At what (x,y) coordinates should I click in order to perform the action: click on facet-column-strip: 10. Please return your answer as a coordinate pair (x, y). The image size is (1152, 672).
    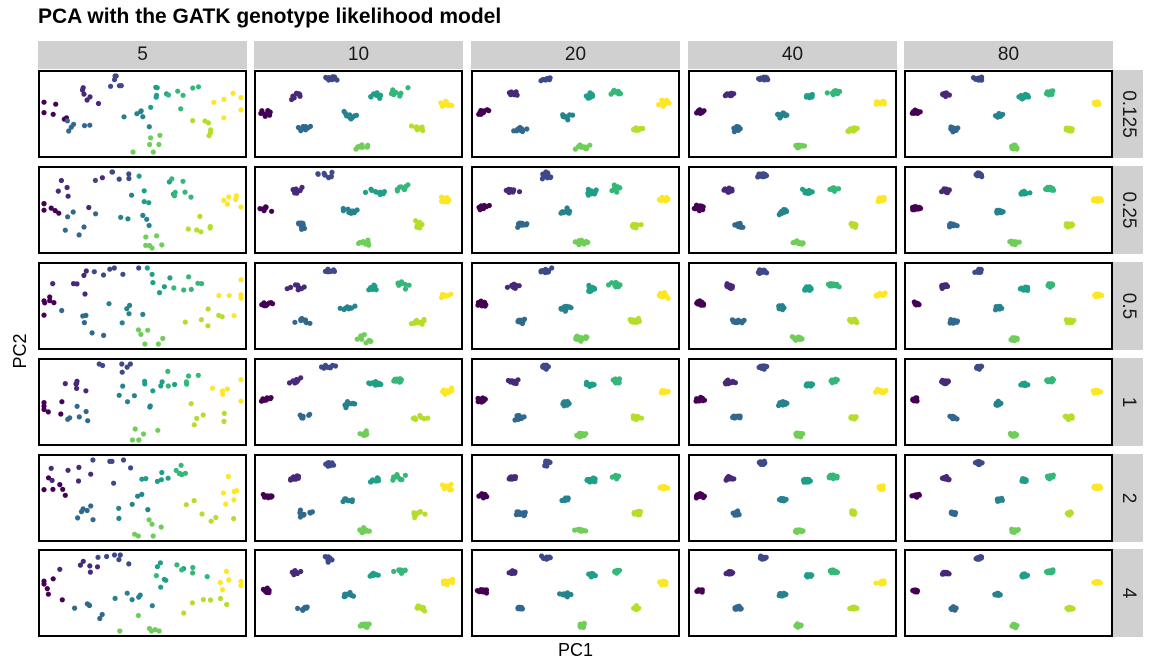
    Looking at the image, I should click on (358, 55).